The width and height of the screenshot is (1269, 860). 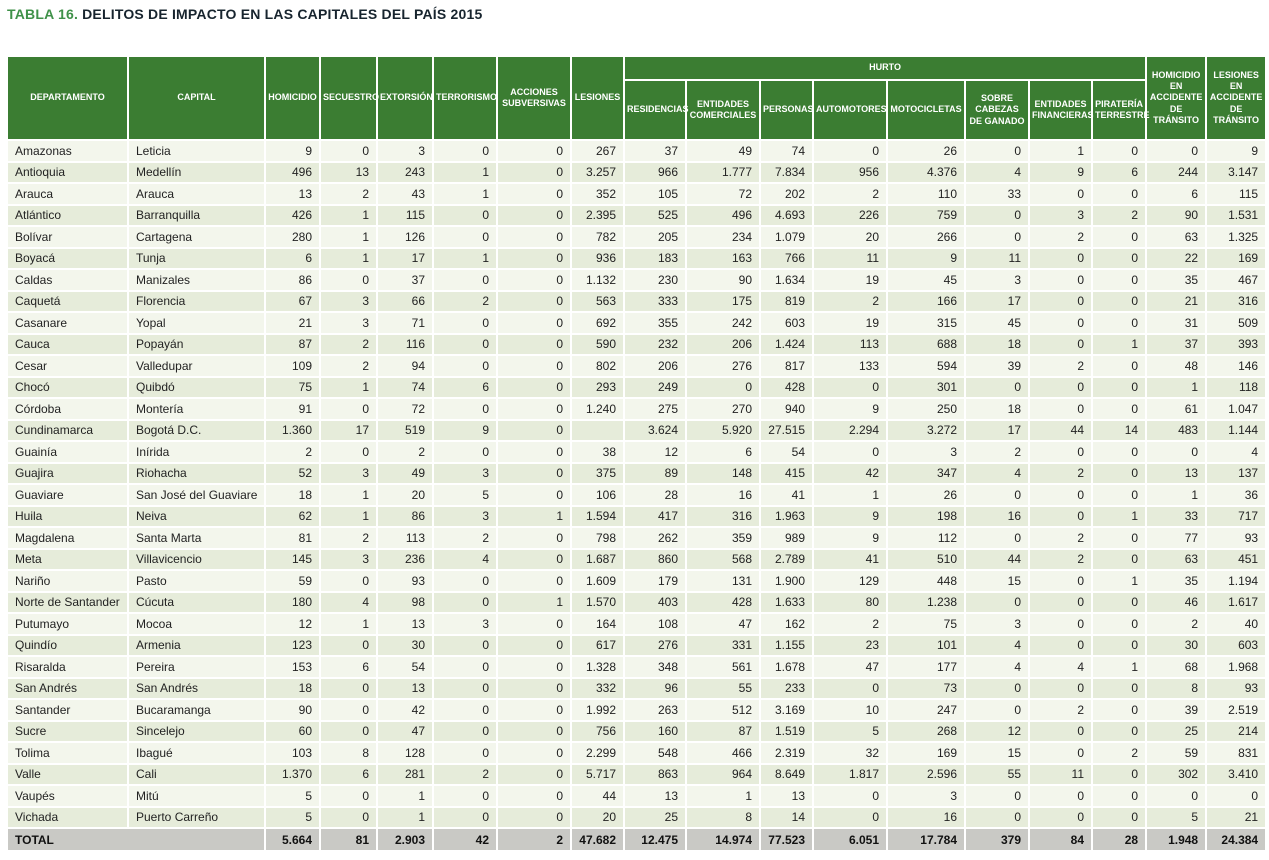 I want to click on cell-secuestro: 1, so click(x=348, y=215).